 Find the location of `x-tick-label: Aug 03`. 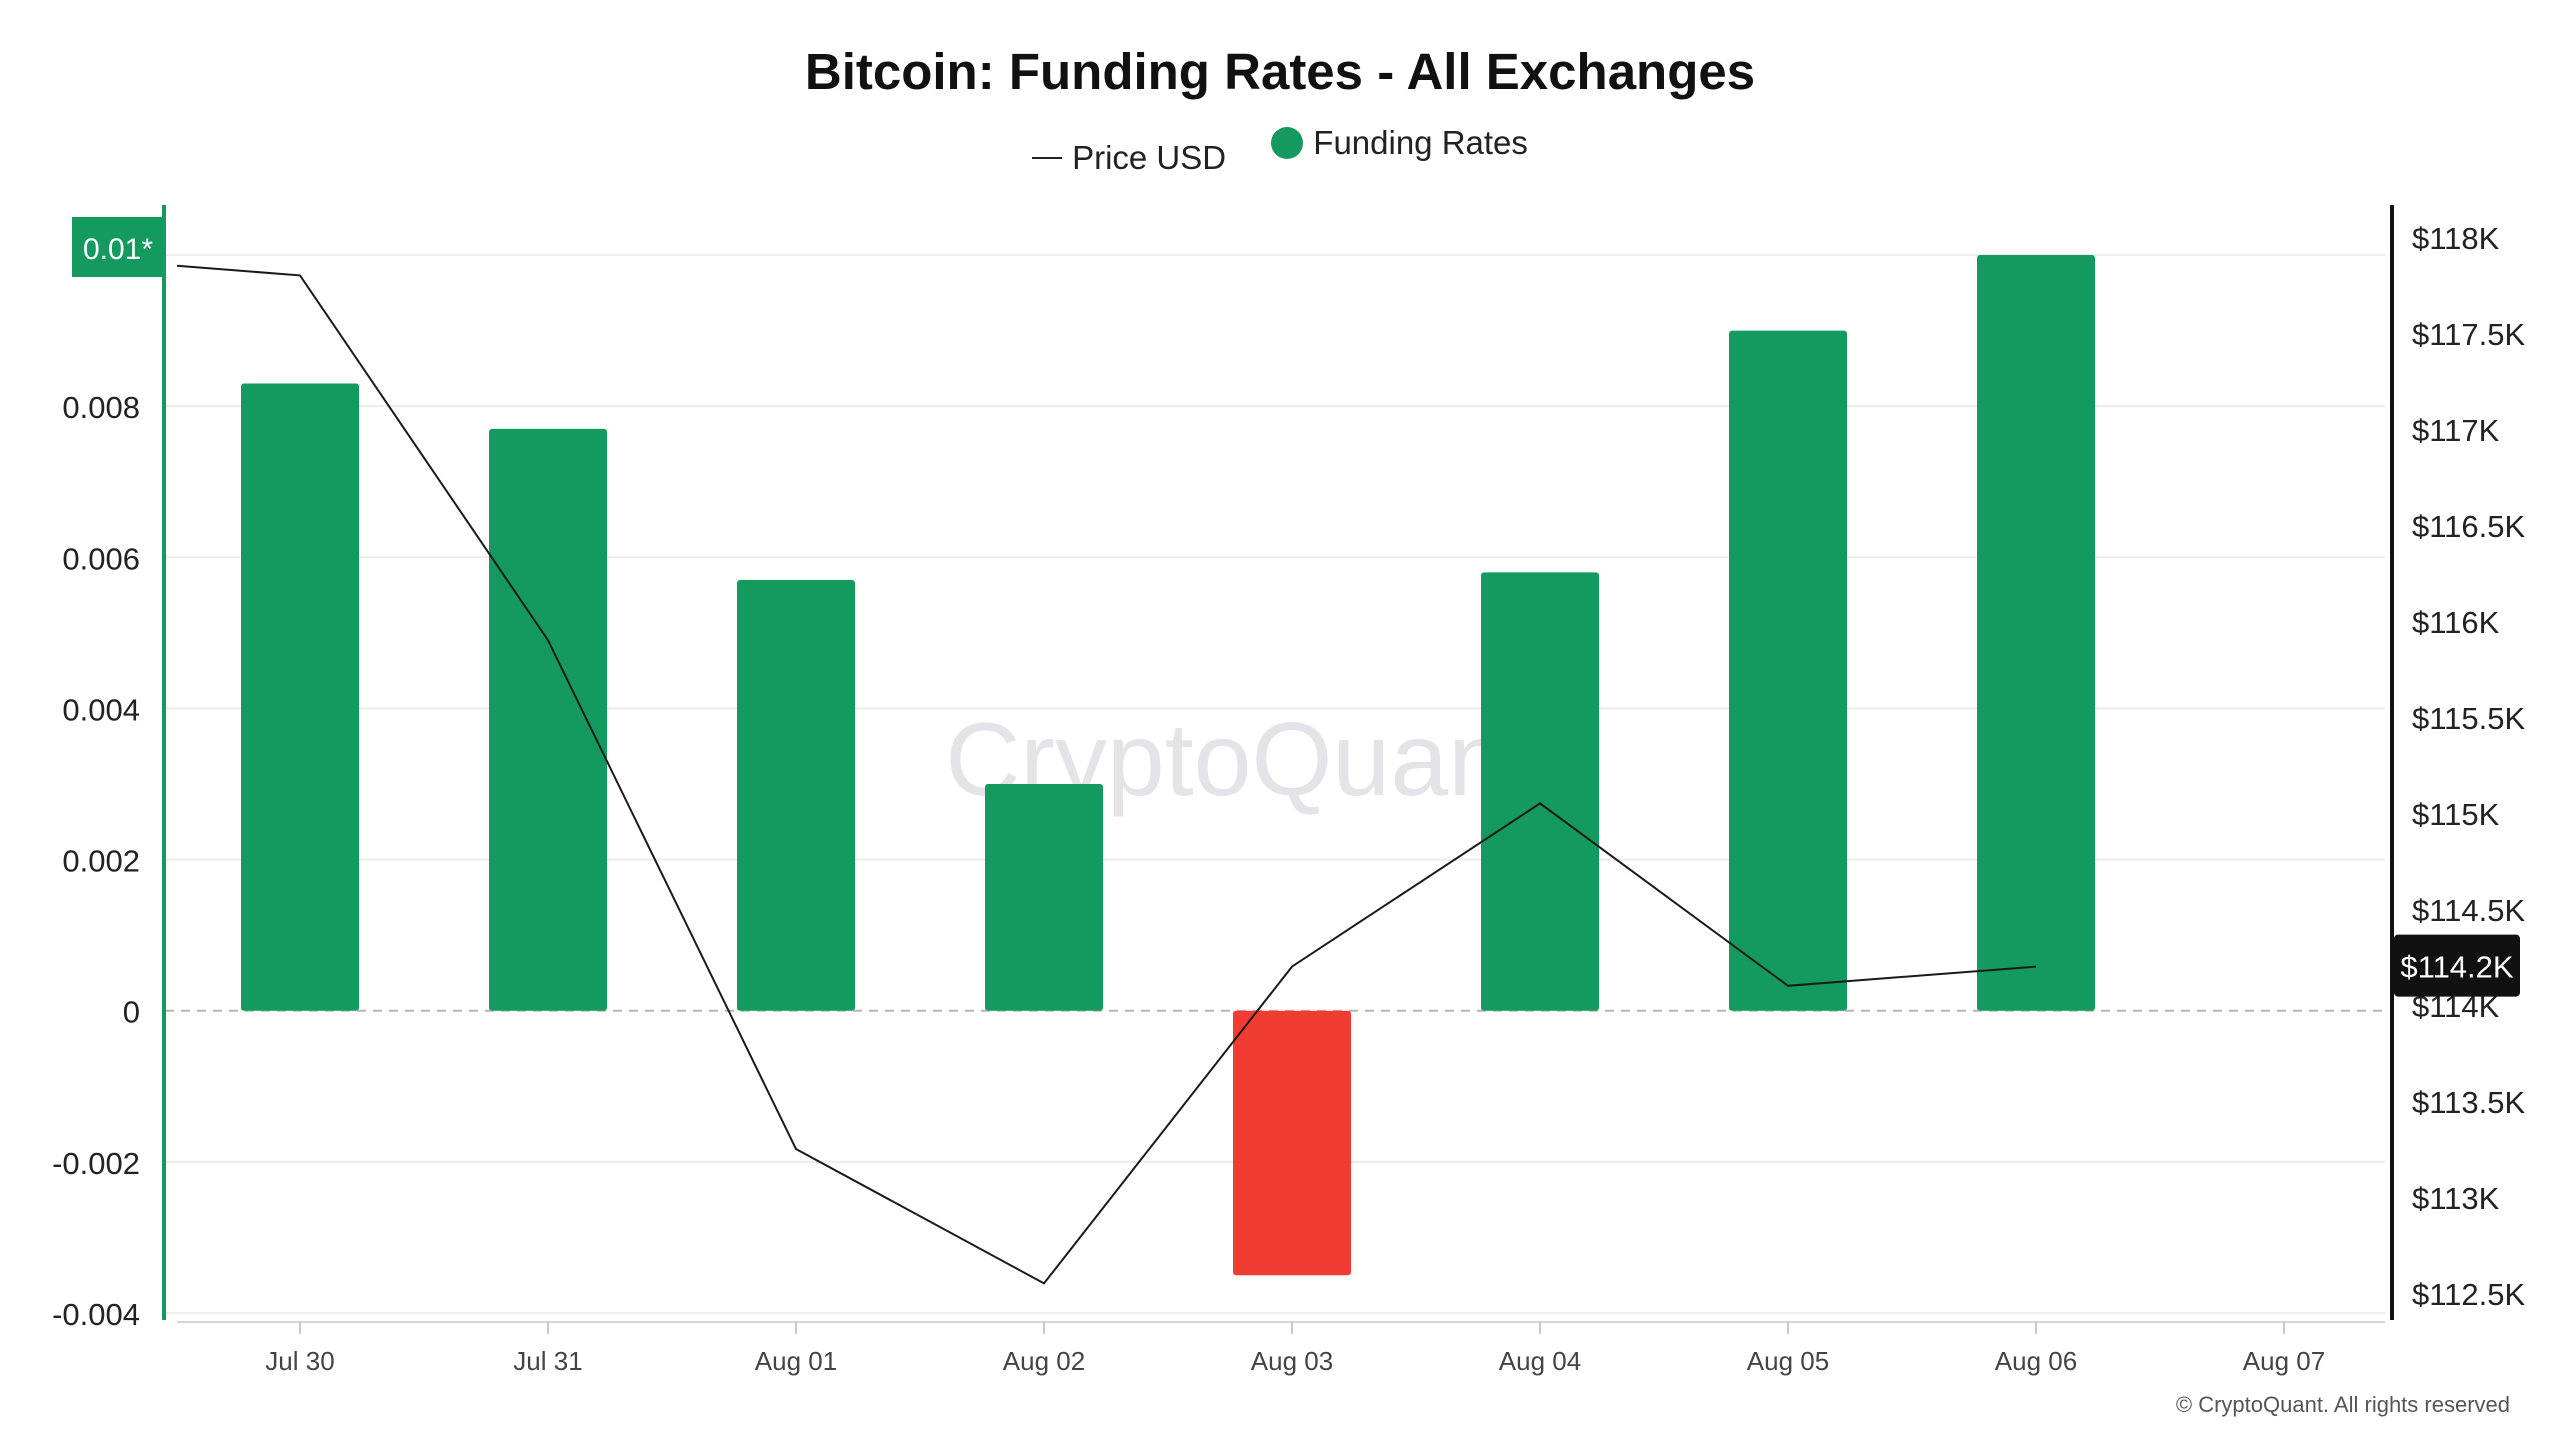

x-tick-label: Aug 03 is located at coordinates (1292, 1361).